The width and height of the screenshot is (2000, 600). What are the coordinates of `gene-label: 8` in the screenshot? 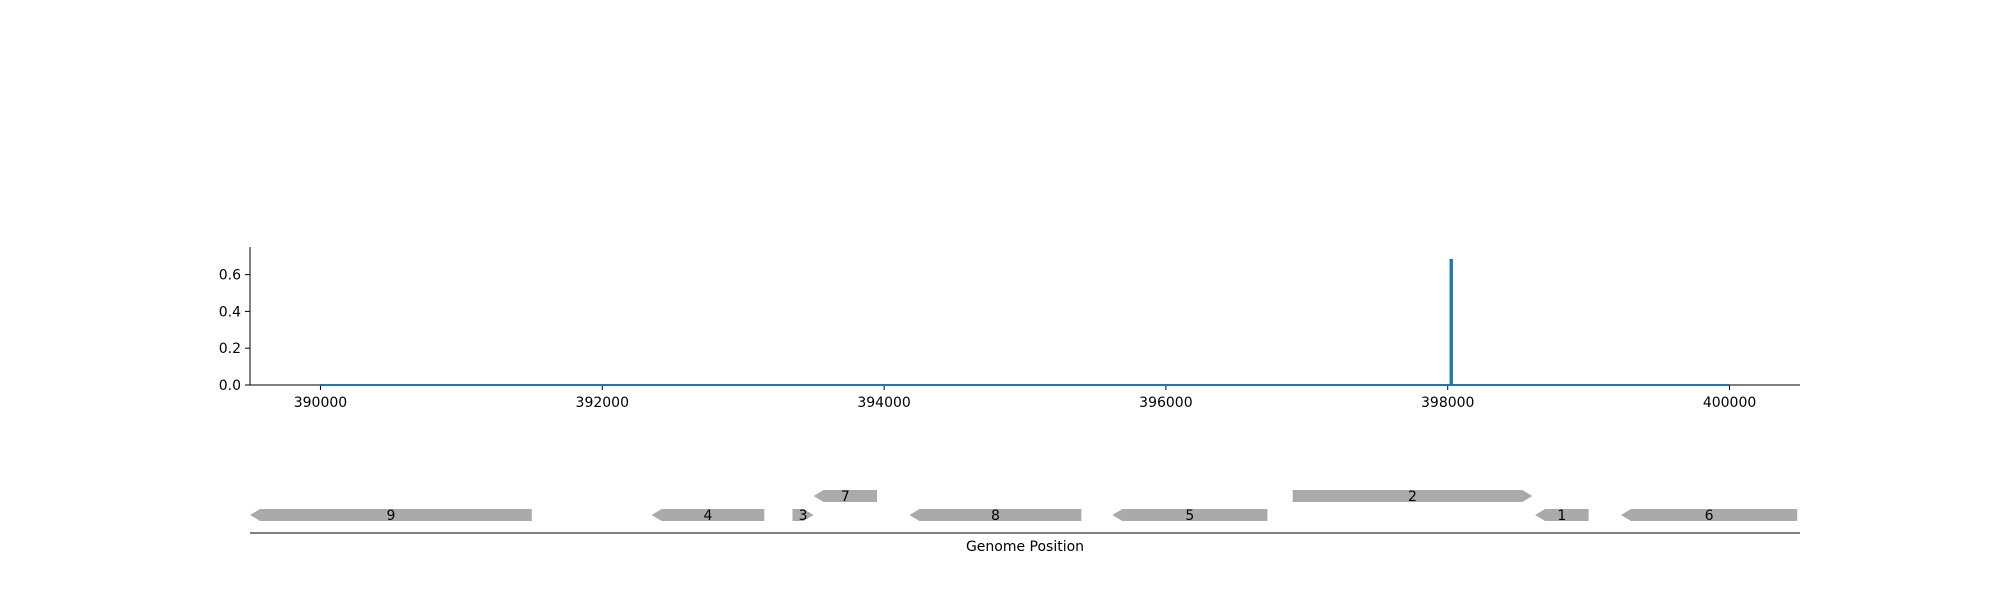 It's located at (995, 516).